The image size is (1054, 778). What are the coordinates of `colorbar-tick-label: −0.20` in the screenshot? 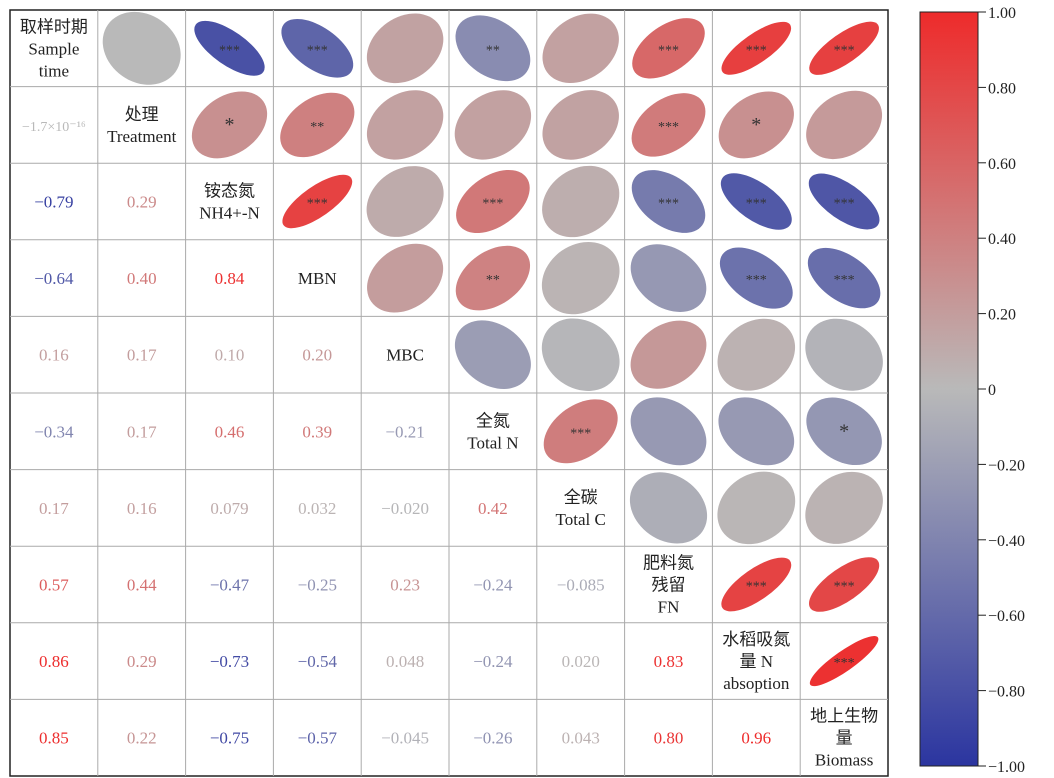 It's located at (1006, 465).